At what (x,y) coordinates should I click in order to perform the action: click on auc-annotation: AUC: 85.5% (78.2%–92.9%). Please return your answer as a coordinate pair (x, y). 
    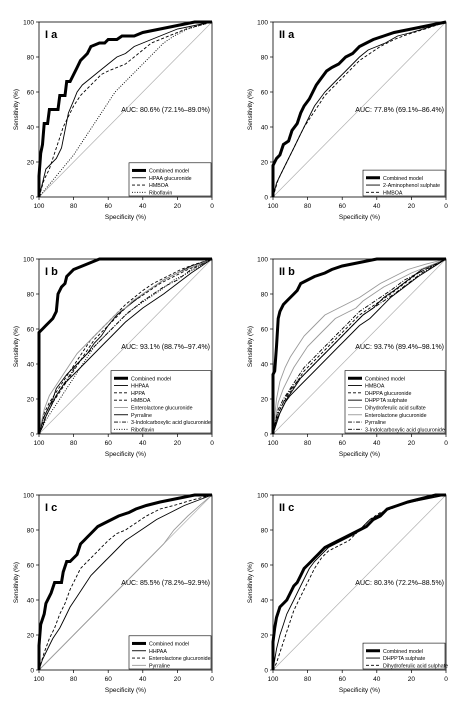
    Looking at the image, I should click on (165, 583).